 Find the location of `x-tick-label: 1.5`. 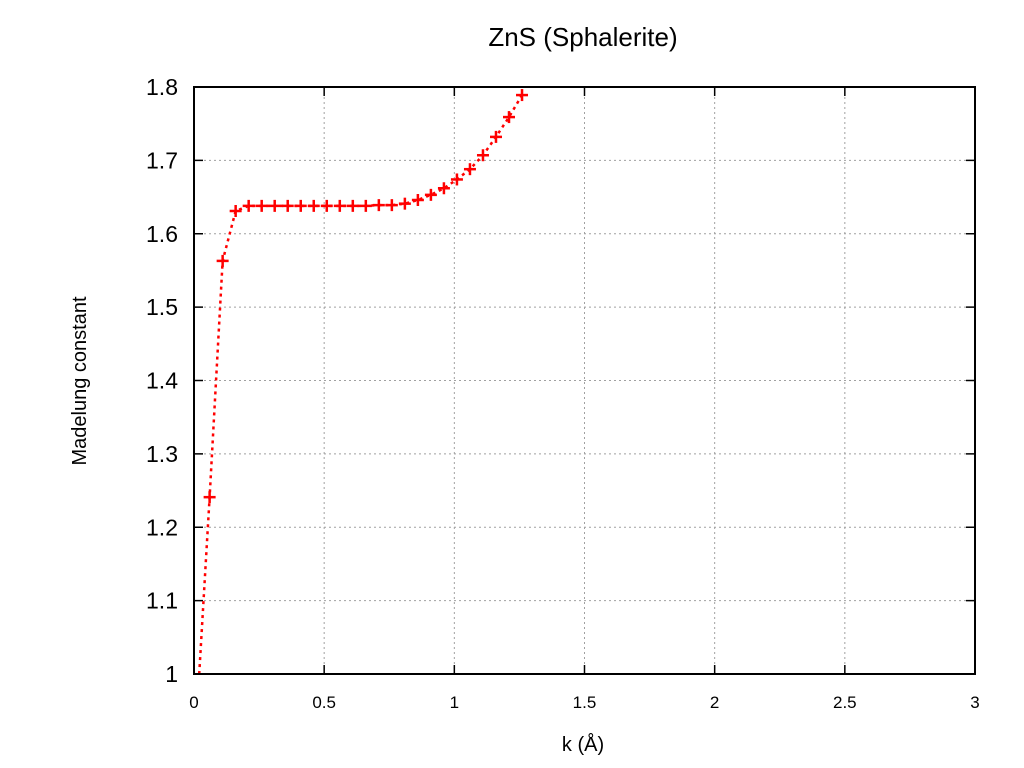

x-tick-label: 1.5 is located at coordinates (585, 702).